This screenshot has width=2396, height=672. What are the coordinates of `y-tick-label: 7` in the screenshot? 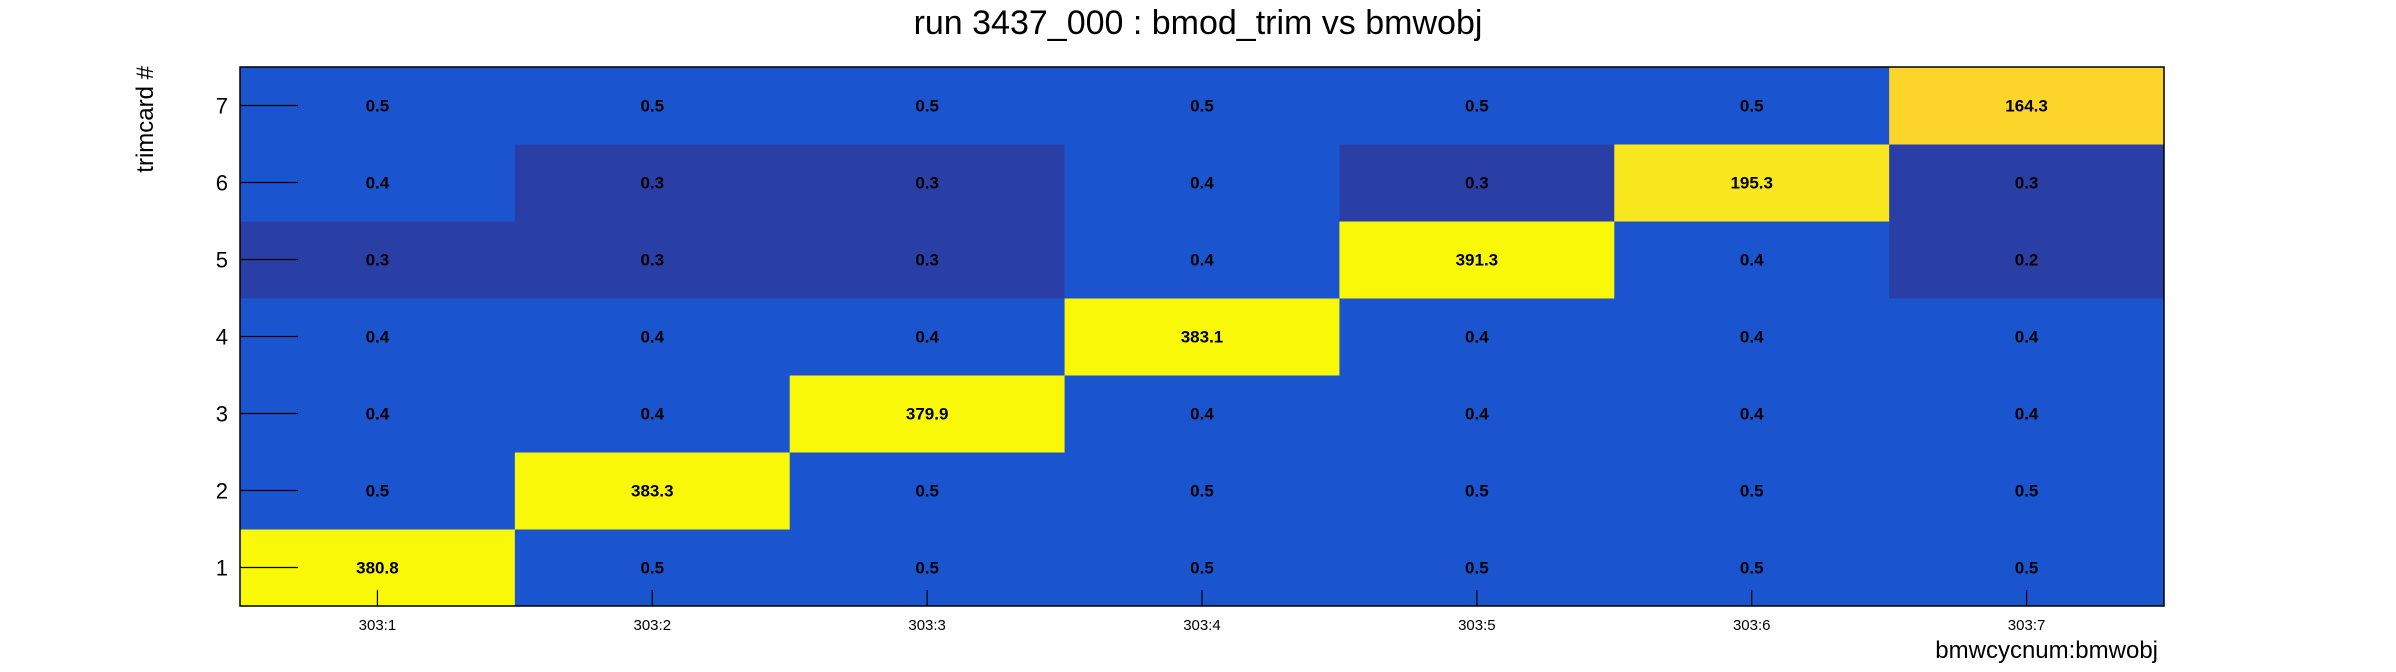 It's located at (222, 106).